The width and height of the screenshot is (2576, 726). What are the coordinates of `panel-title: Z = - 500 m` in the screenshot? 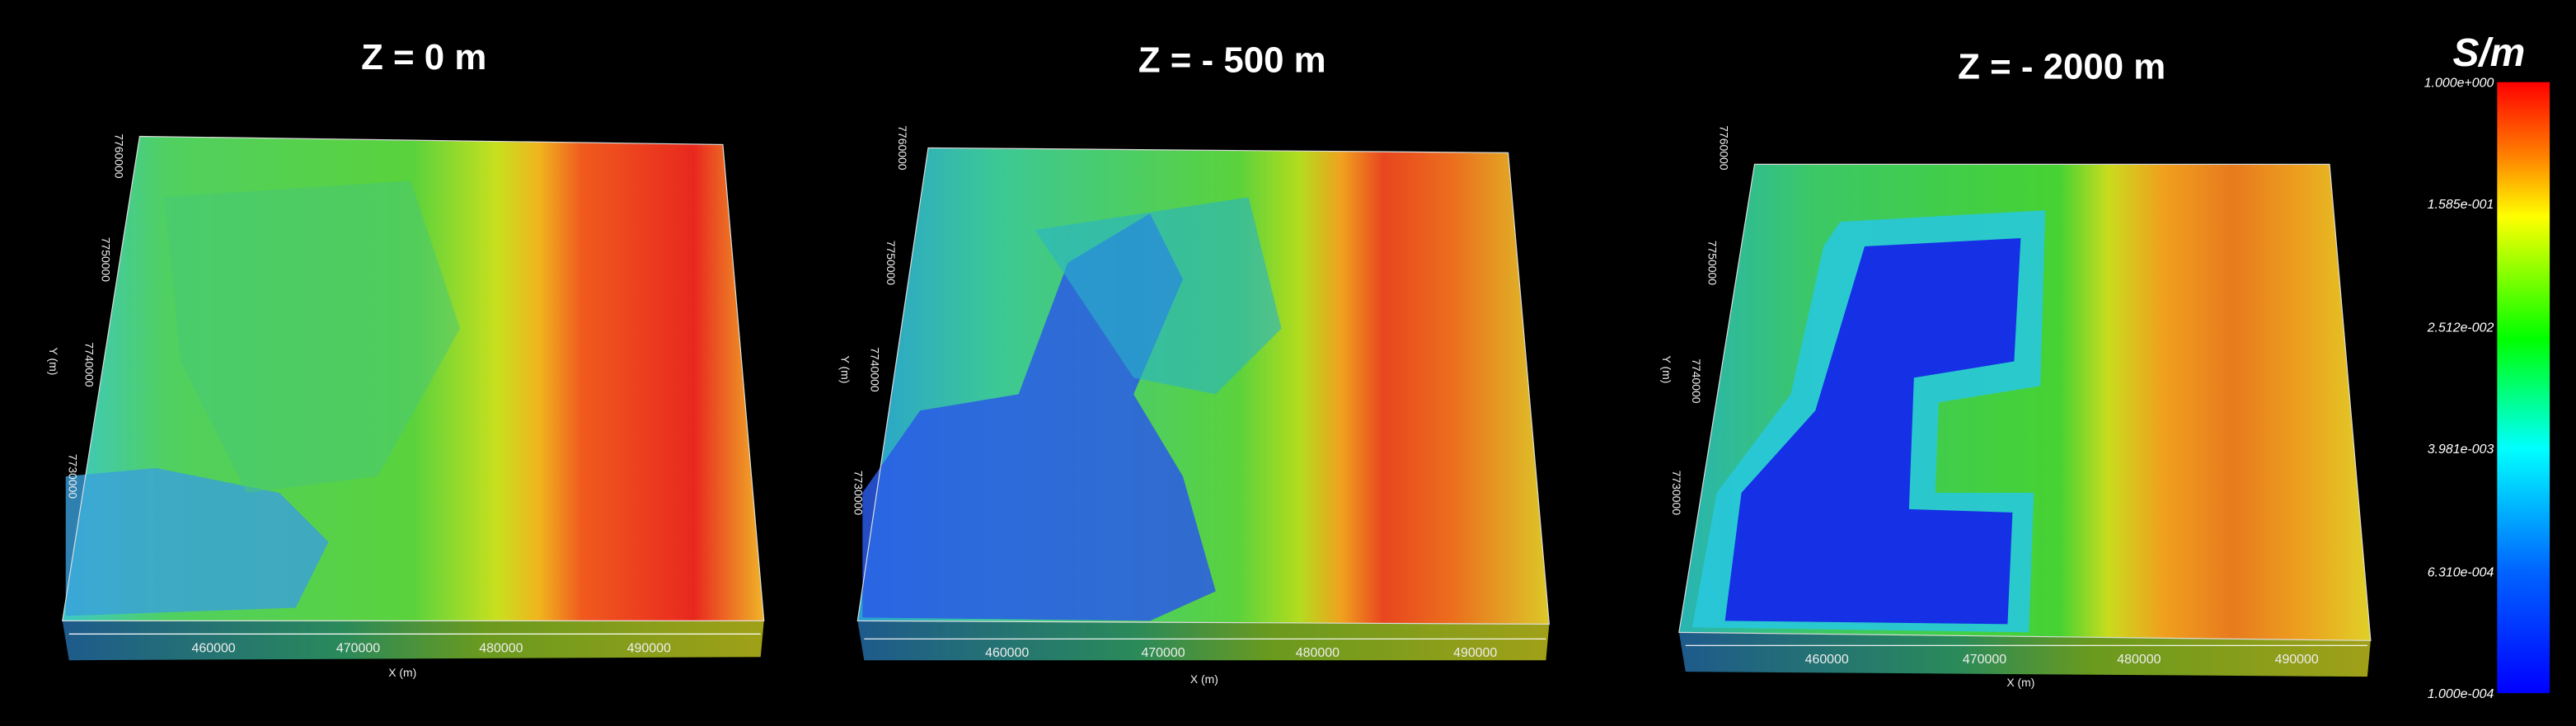 It's located at (1232, 61).